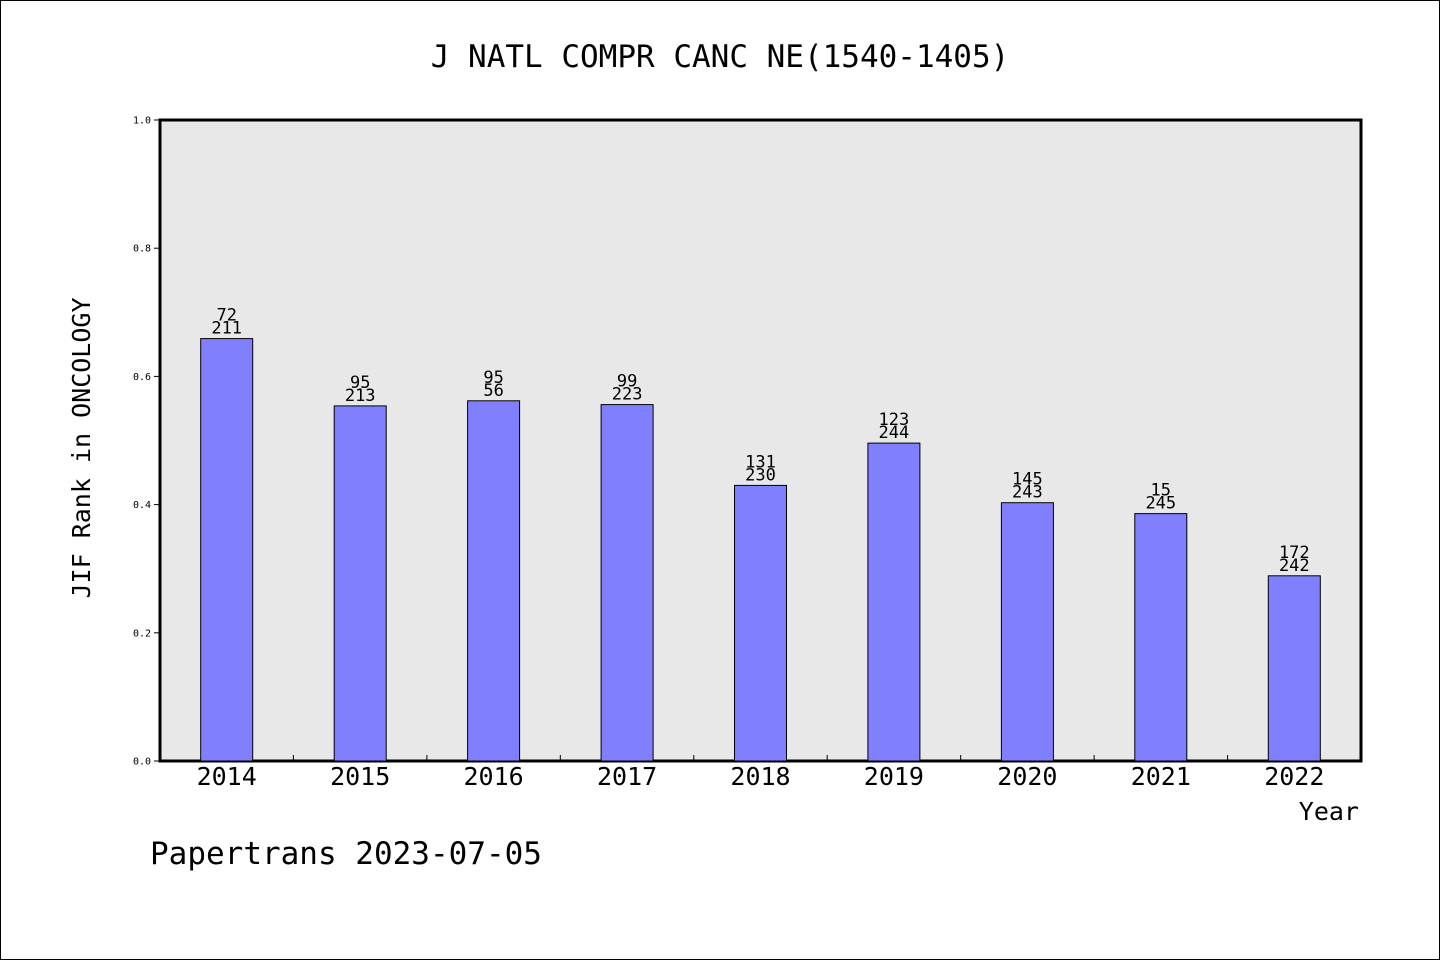 Image resolution: width=1440 pixels, height=960 pixels. What do you see at coordinates (142, 505) in the screenshot?
I see `y-tick-label: 0.4` at bounding box center [142, 505].